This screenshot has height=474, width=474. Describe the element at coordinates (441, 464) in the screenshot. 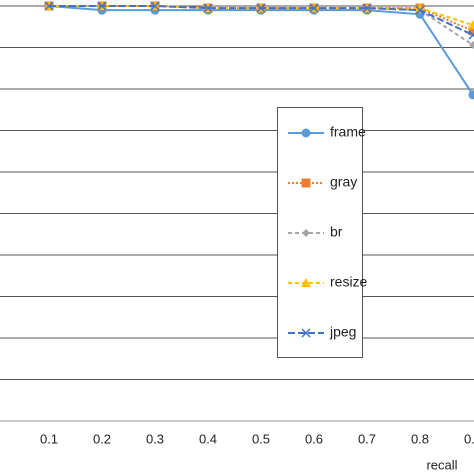

I see `x-axis-label: recall` at that location.